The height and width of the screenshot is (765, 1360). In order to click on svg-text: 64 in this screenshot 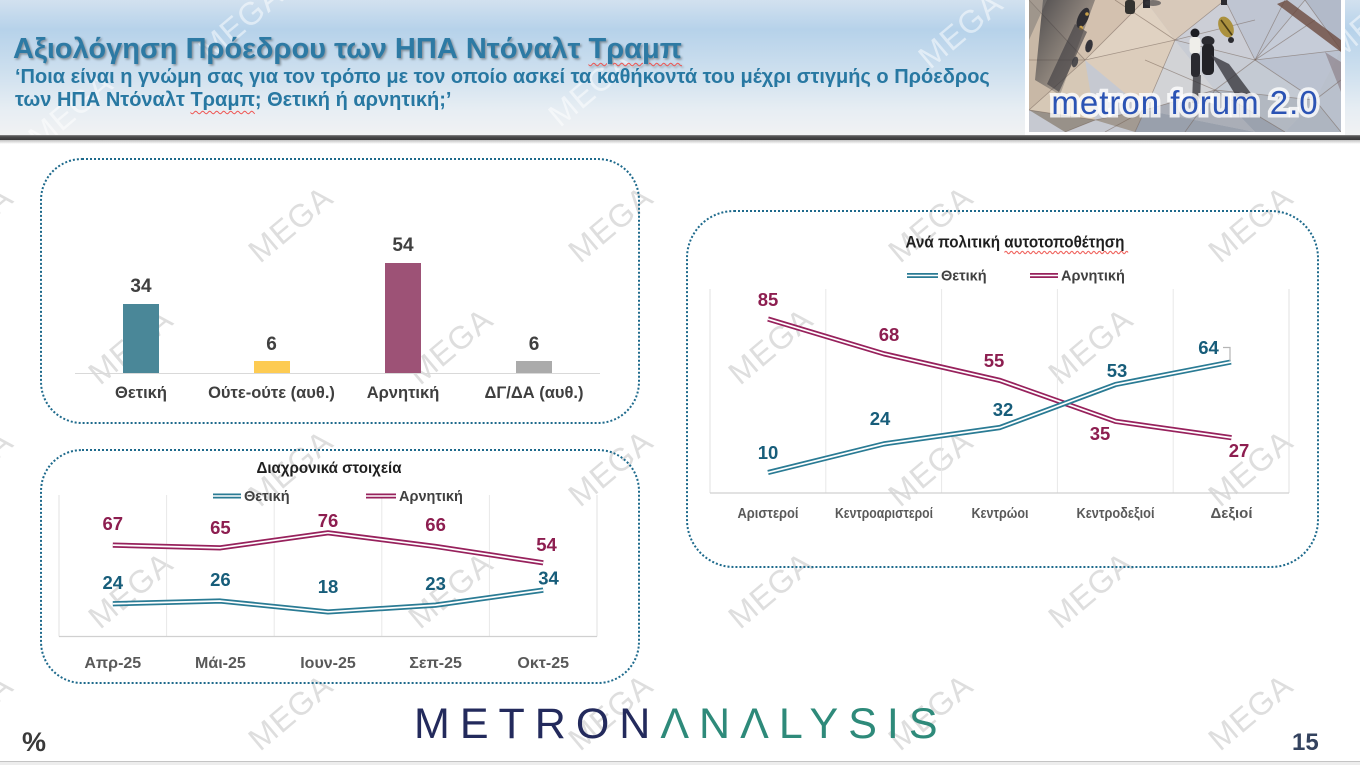, I will do `click(1208, 347)`.